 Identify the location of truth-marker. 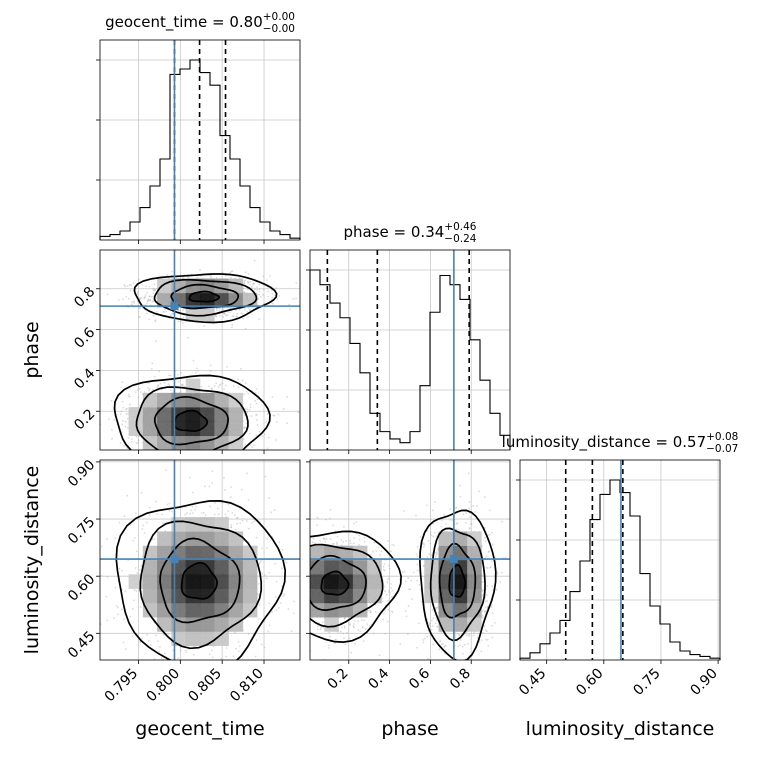
(174, 559).